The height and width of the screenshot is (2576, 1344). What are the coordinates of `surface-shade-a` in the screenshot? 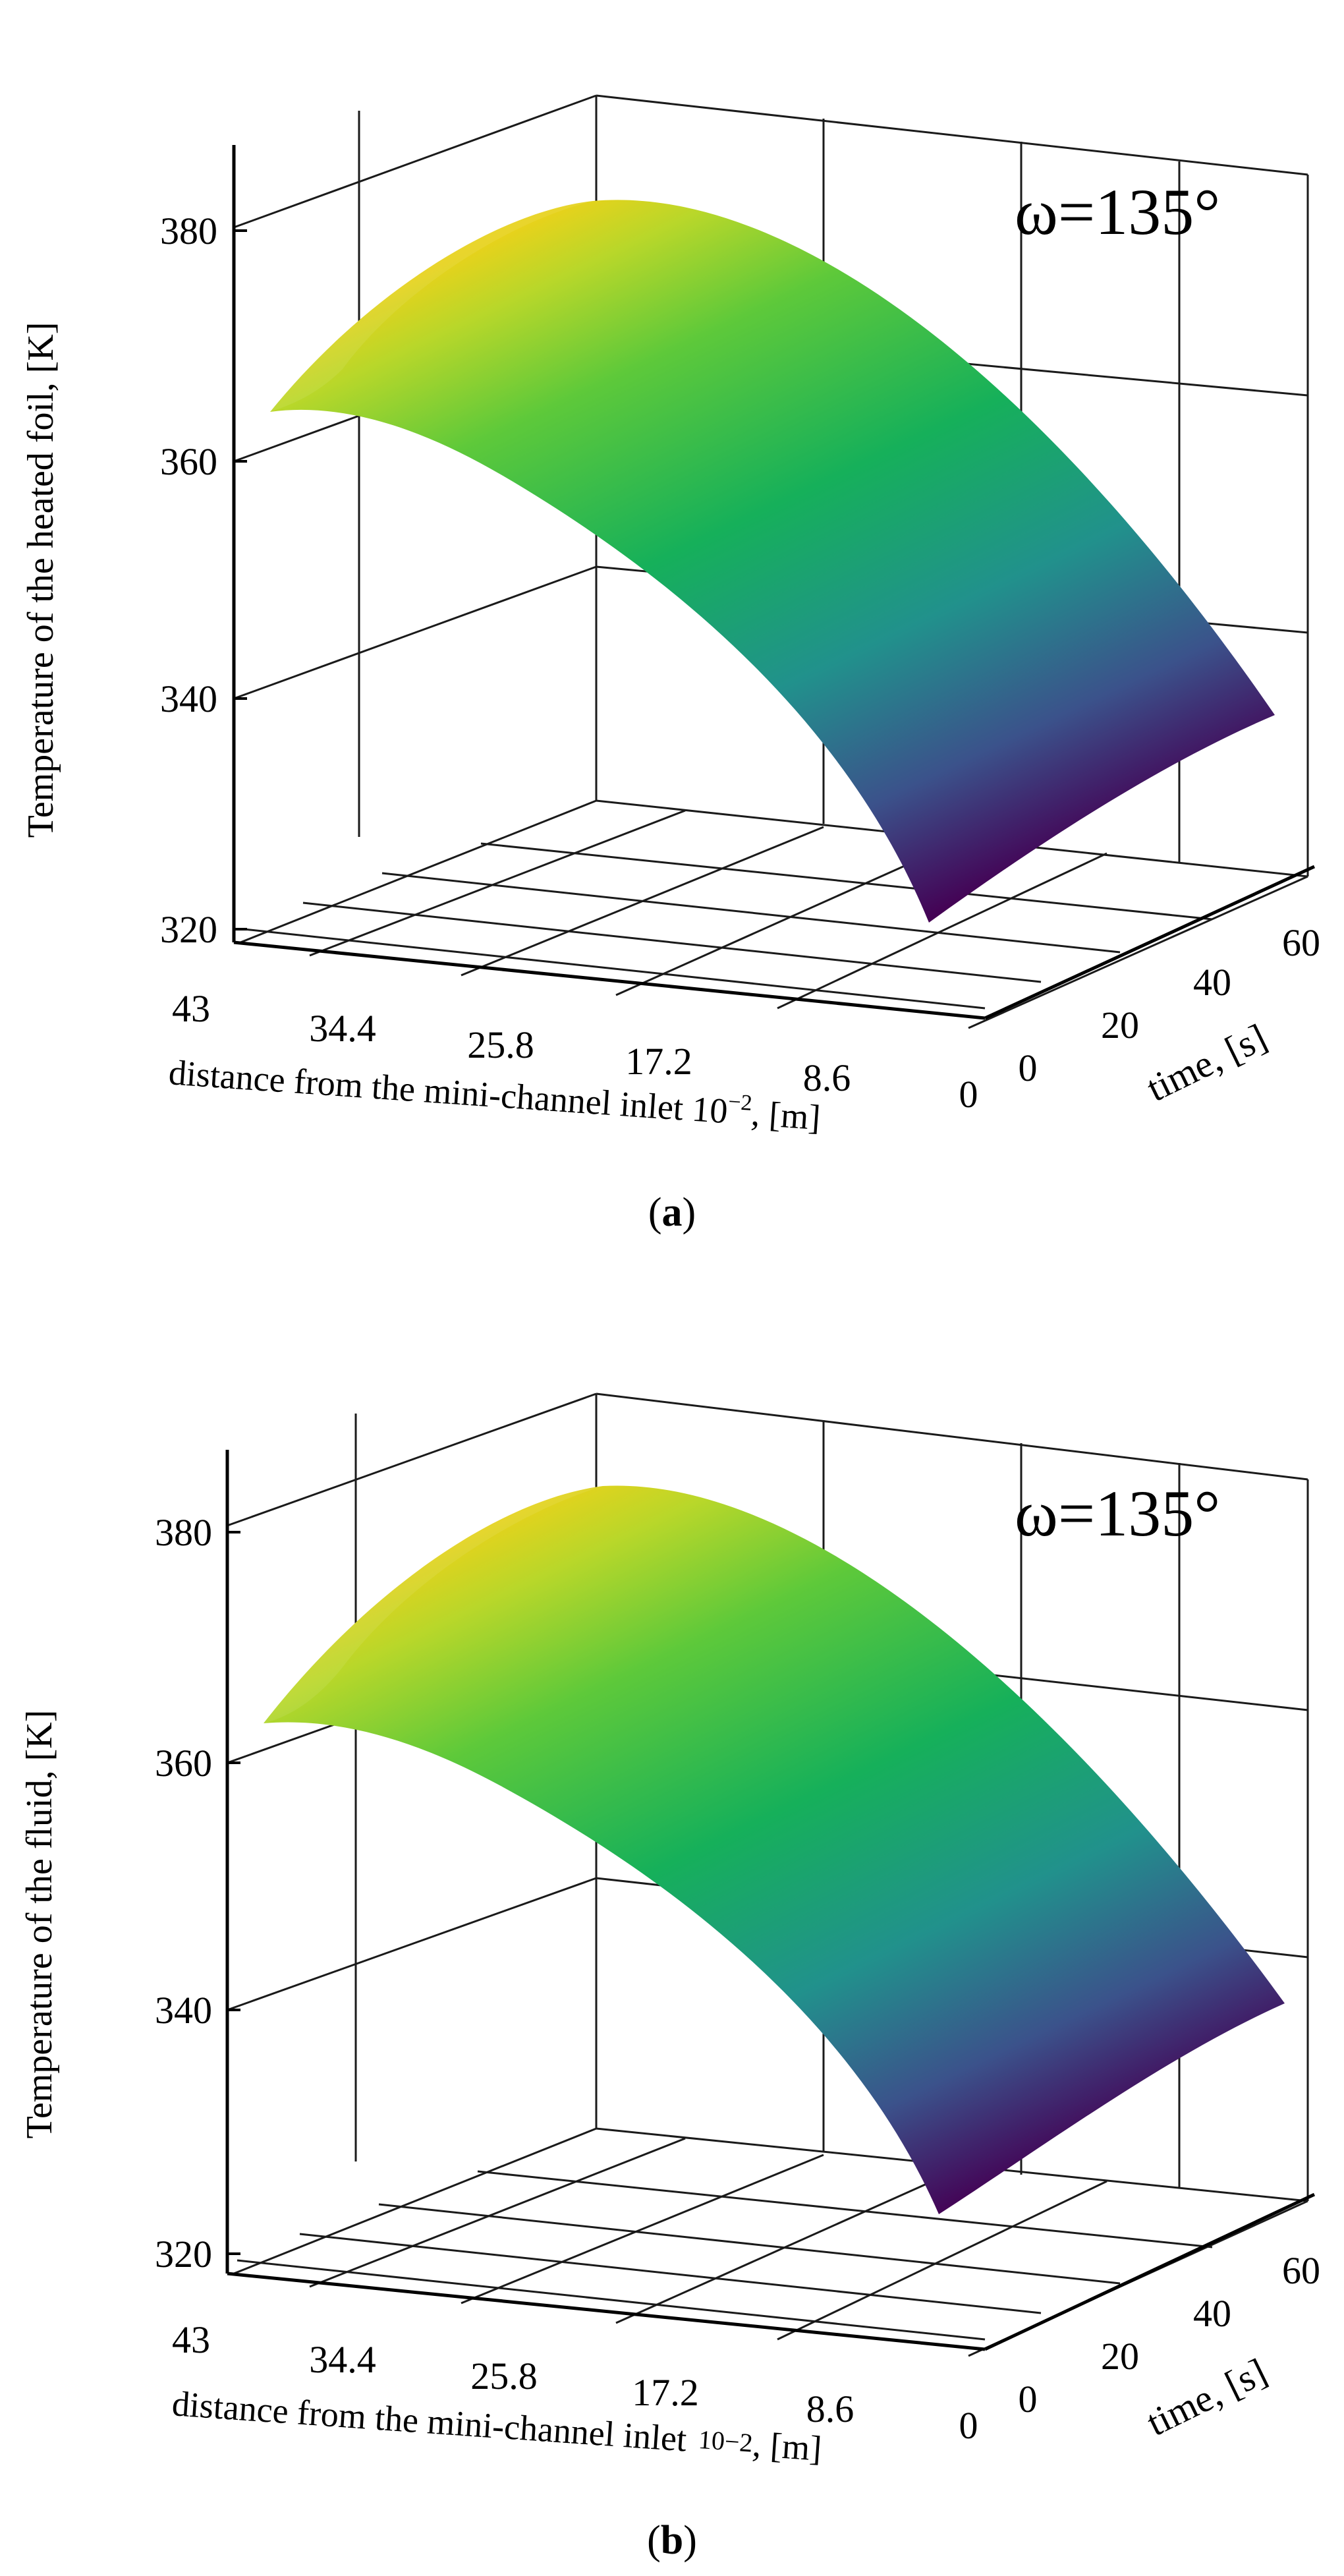 It's located at (431, 307).